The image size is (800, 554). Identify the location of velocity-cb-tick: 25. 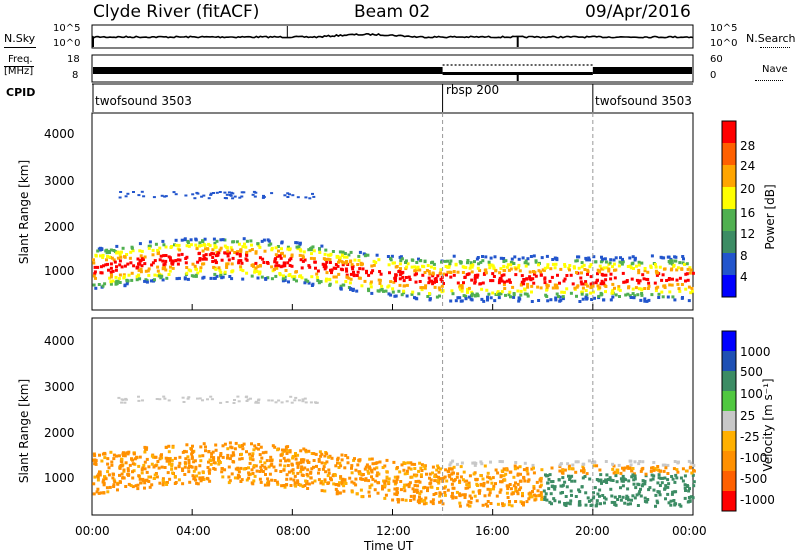
(748, 416).